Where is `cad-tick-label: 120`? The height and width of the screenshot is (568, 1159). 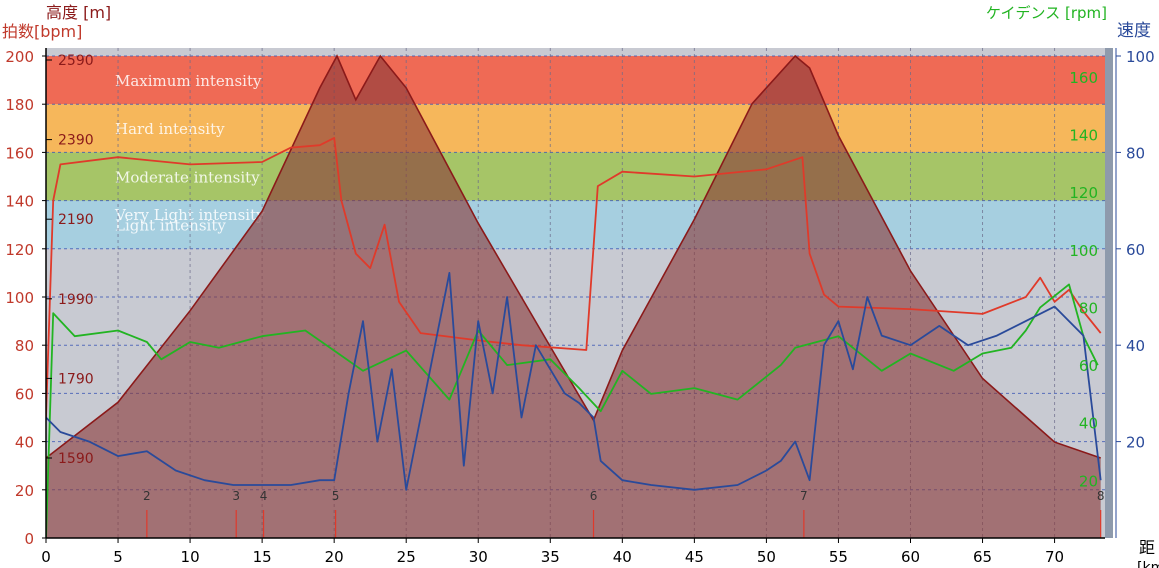
cad-tick-label: 120 is located at coordinates (1083, 193).